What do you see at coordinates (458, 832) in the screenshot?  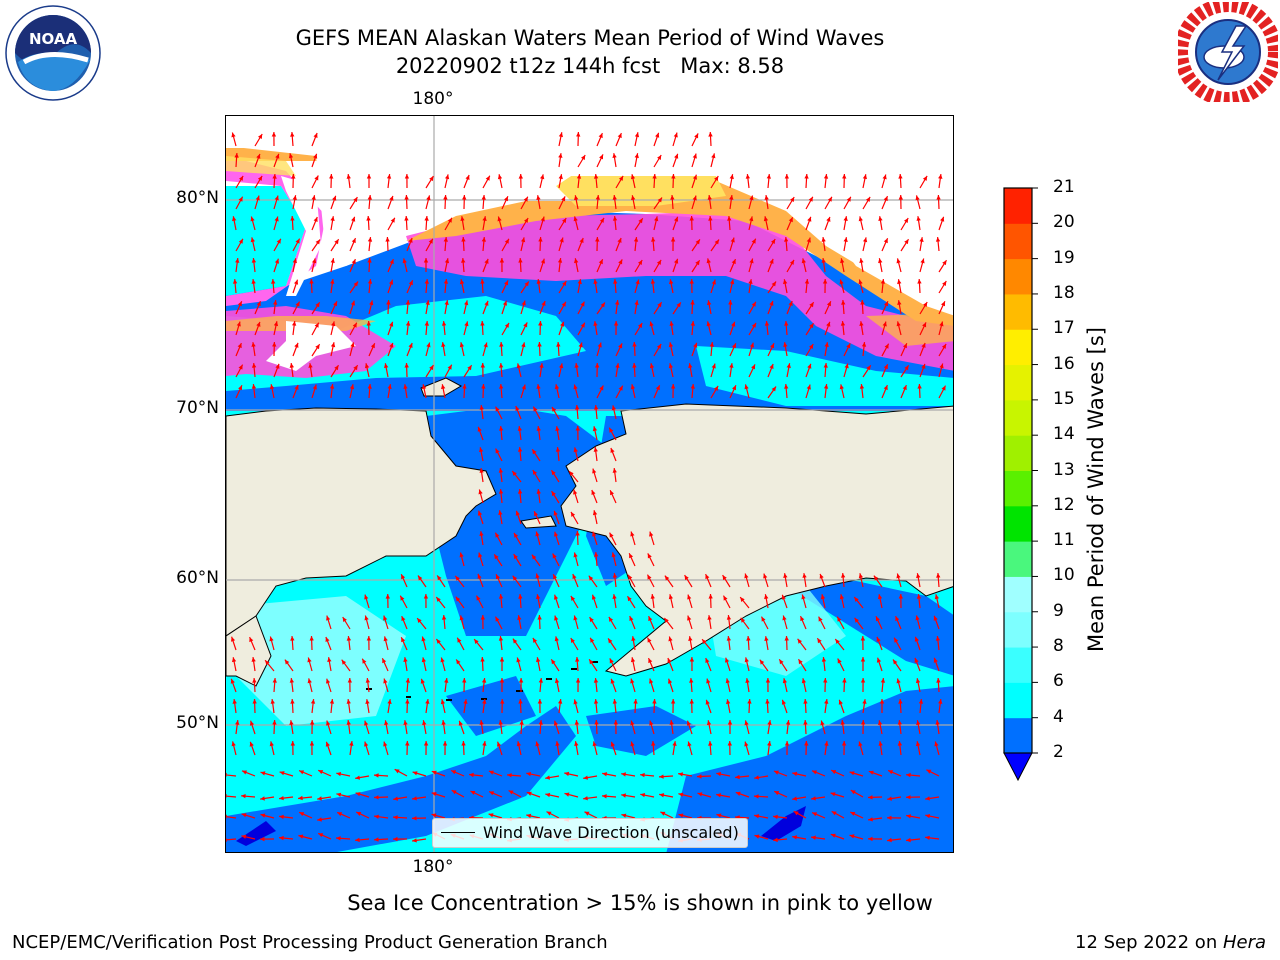 I see `legend-line-swatch` at bounding box center [458, 832].